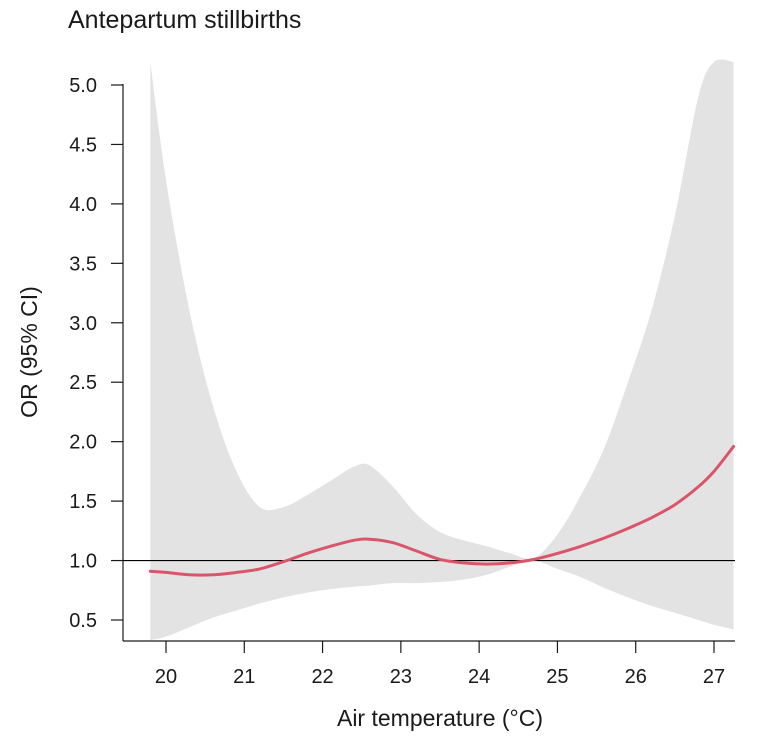 This screenshot has height=737, width=758. Describe the element at coordinates (83, 145) in the screenshot. I see `y-tick-label: 4.5` at that location.